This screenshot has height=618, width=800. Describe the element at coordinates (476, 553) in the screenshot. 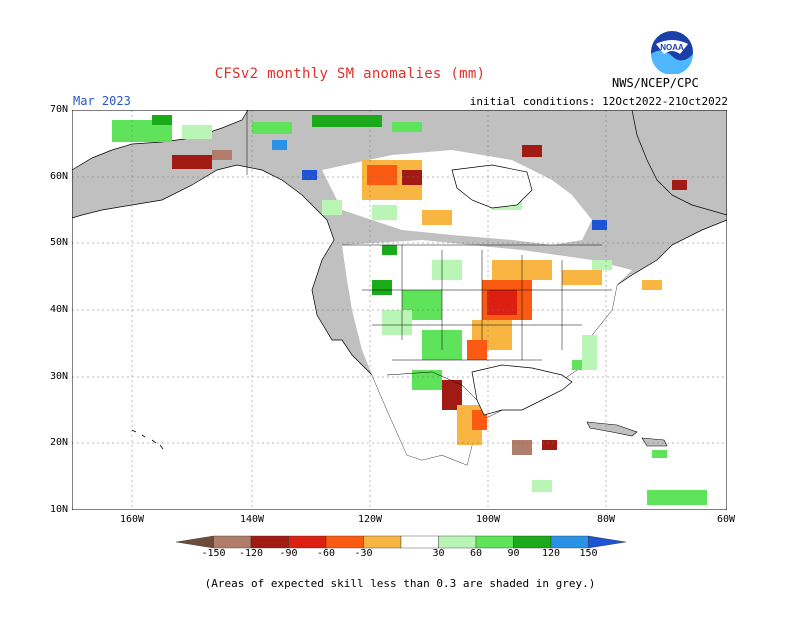

I see `colorbar-label: 60` at that location.